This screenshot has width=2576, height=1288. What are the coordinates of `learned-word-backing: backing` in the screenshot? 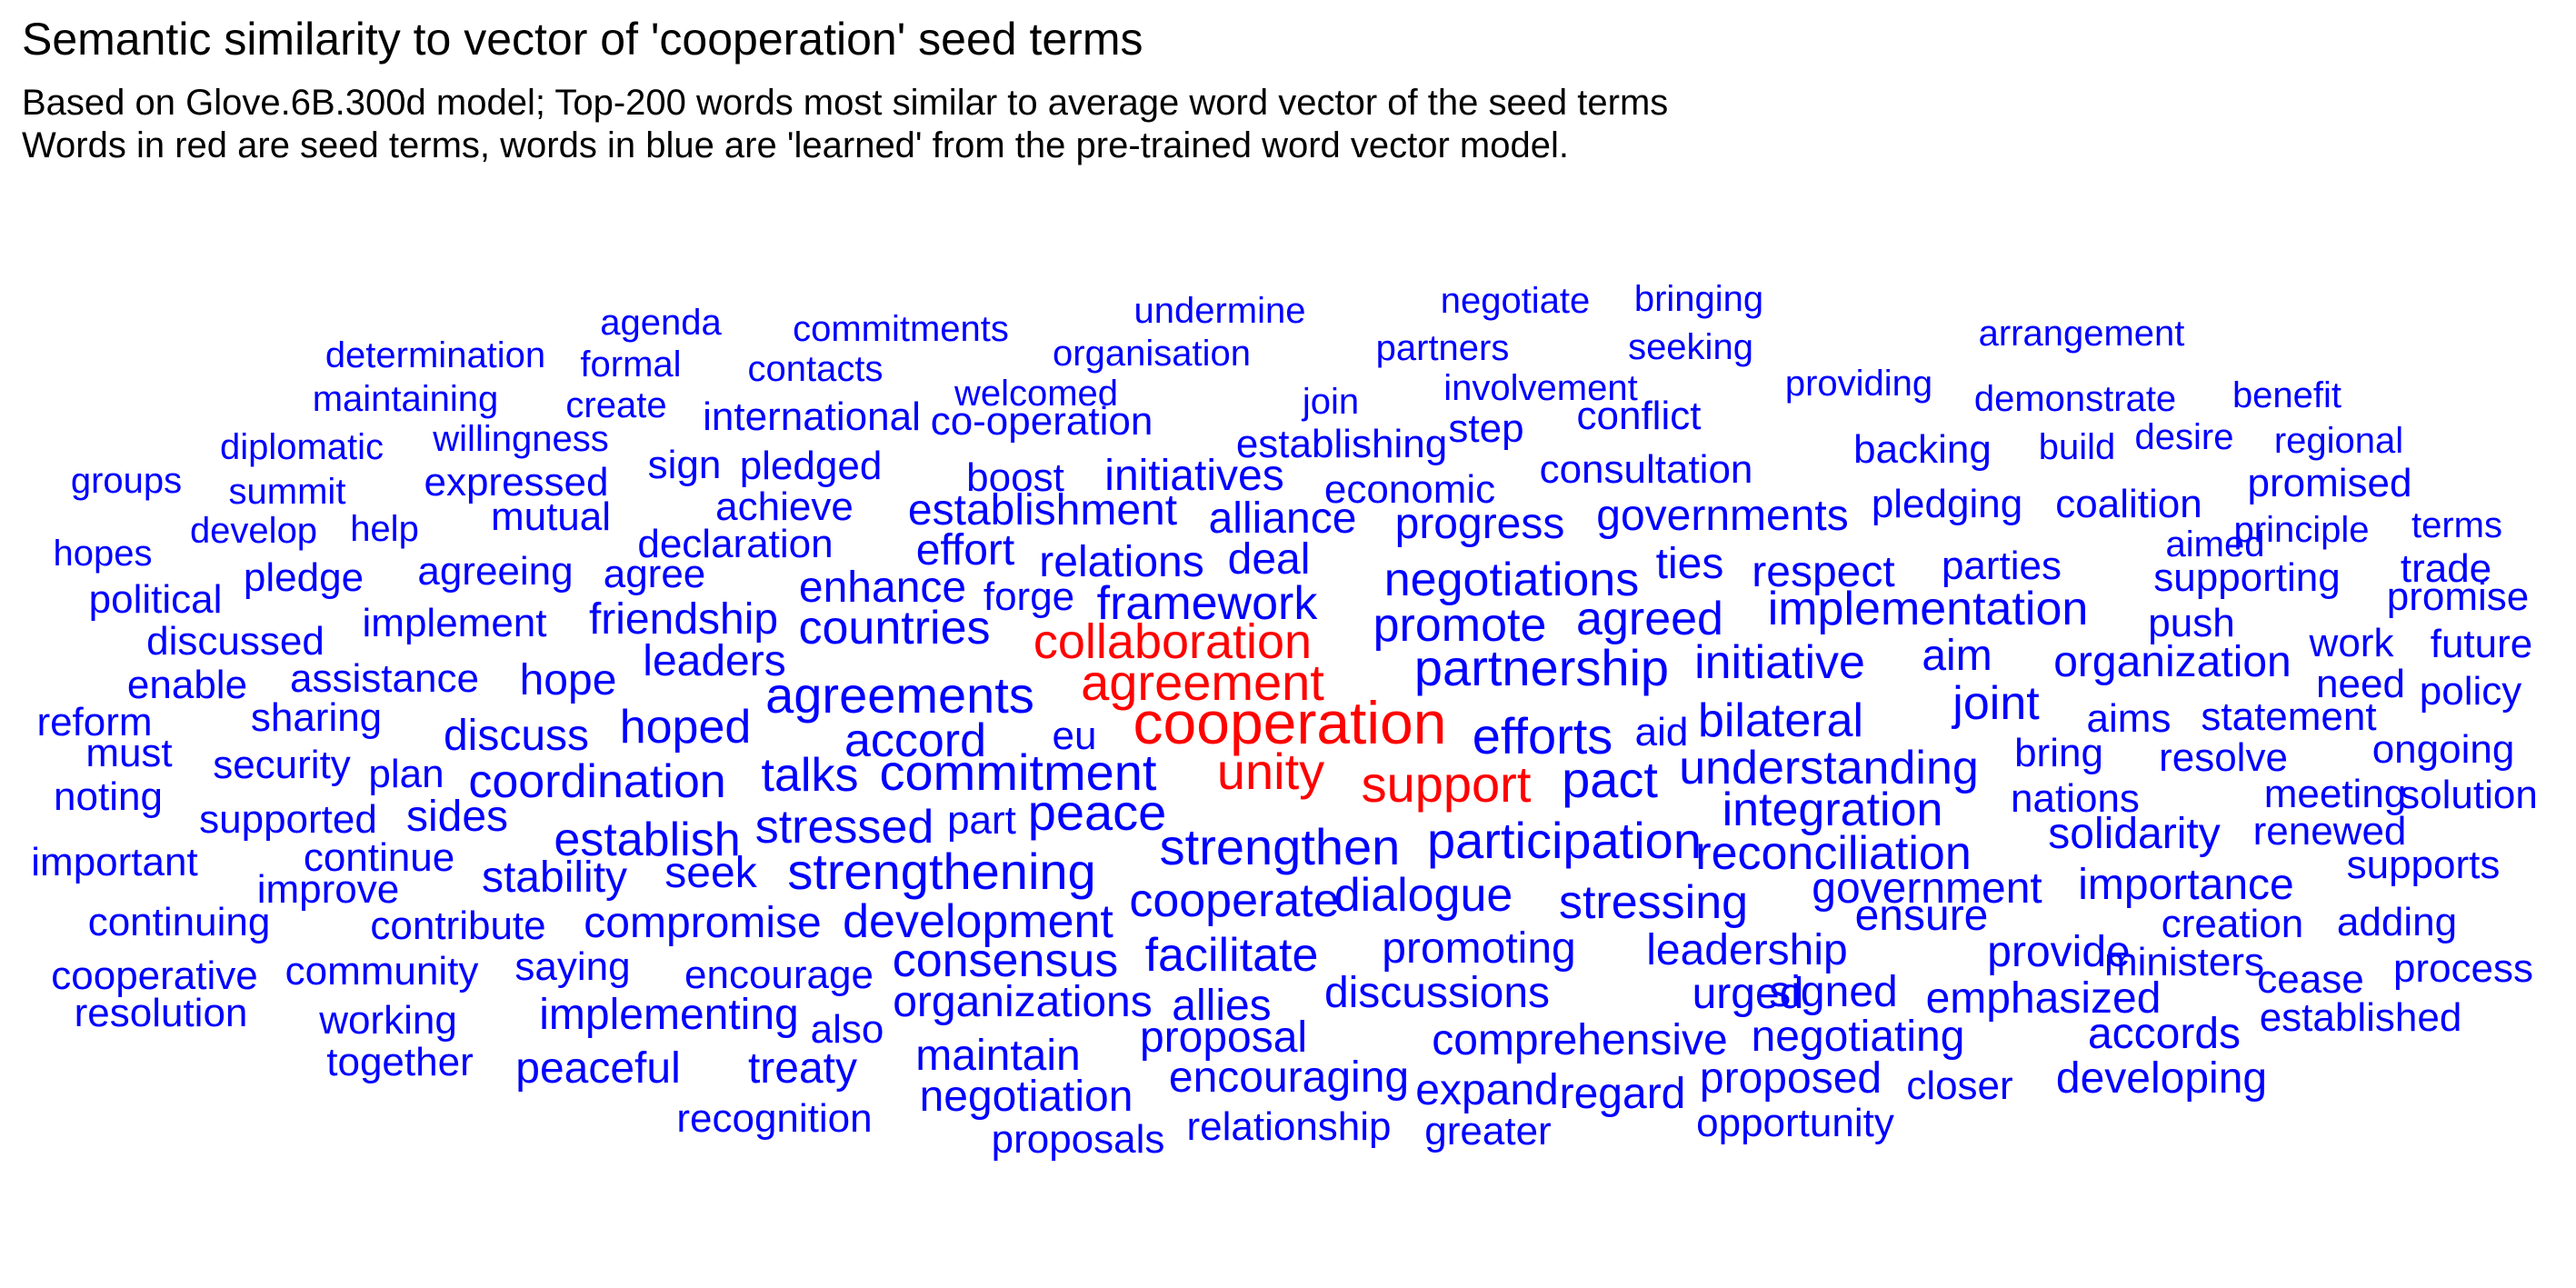 It's located at (1922, 449).